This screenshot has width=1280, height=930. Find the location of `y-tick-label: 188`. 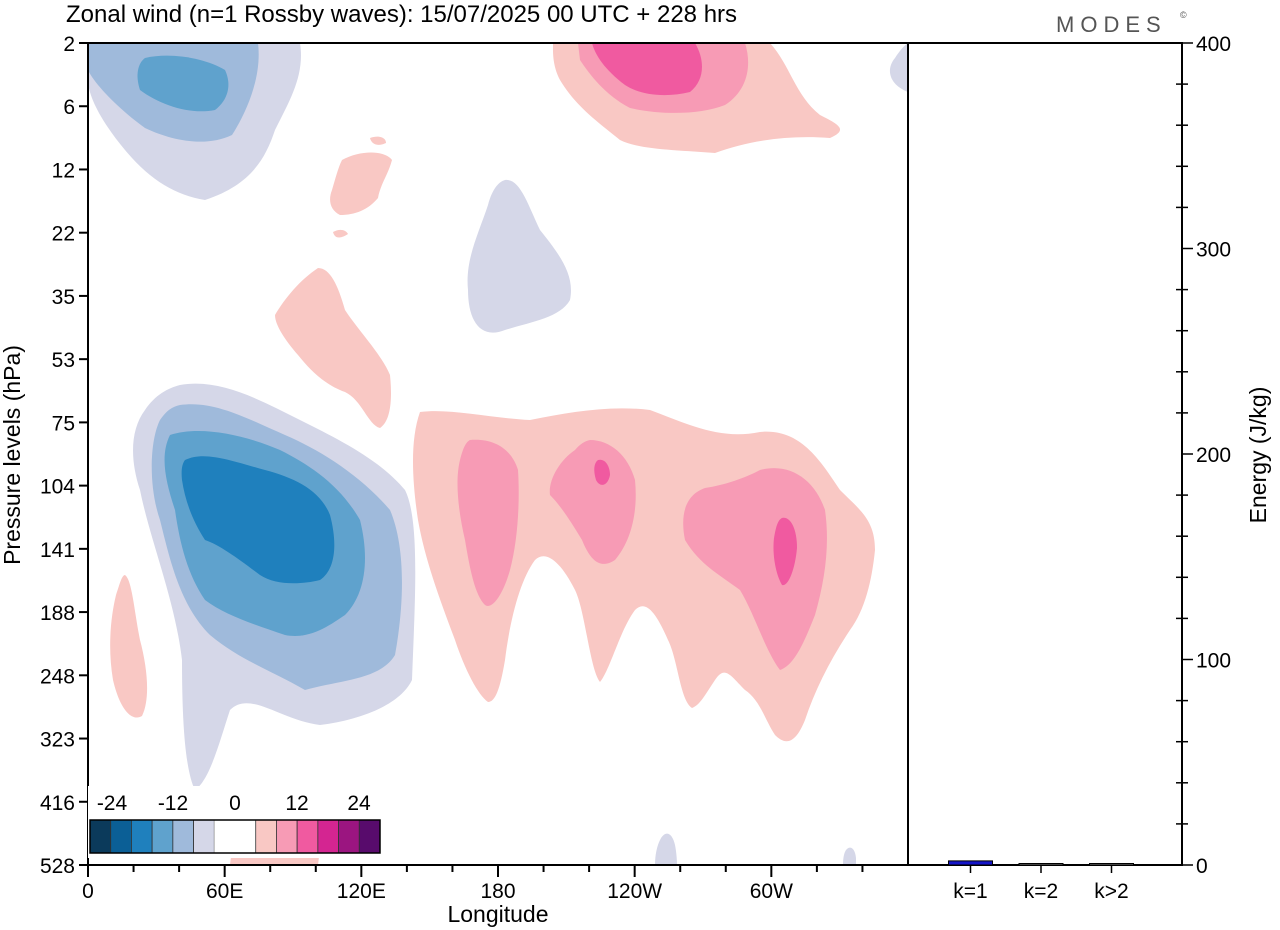

y-tick-label: 188 is located at coordinates (57, 613).